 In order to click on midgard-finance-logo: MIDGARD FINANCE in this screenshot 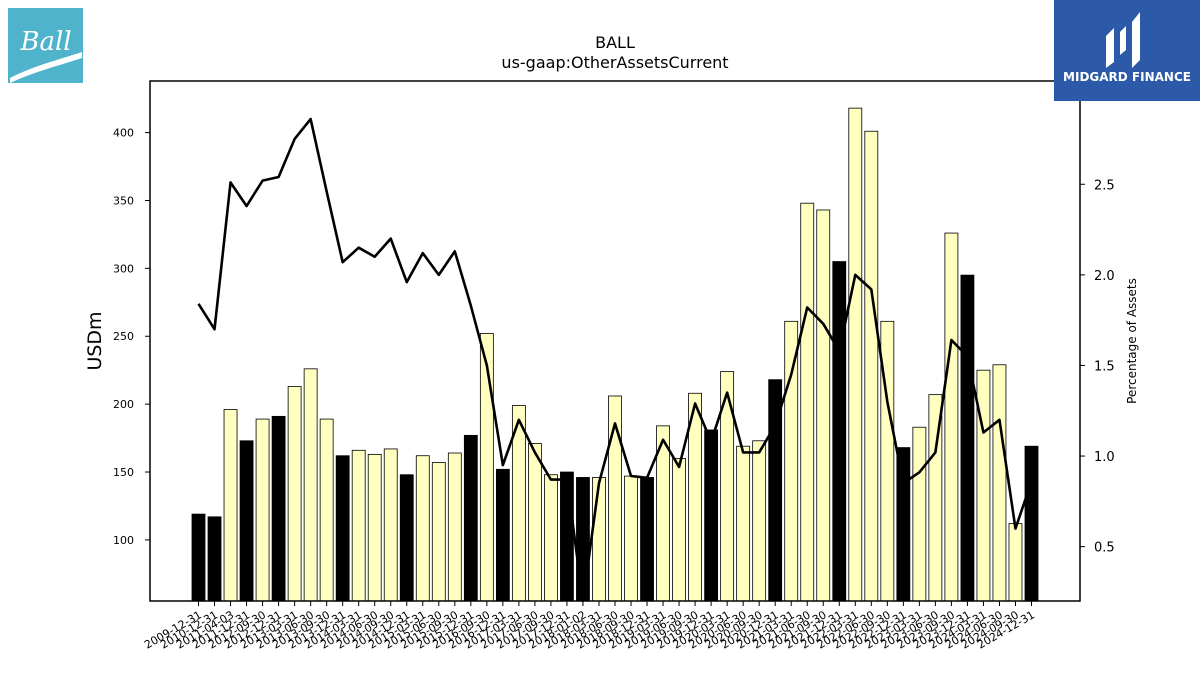, I will do `click(1127, 50)`.